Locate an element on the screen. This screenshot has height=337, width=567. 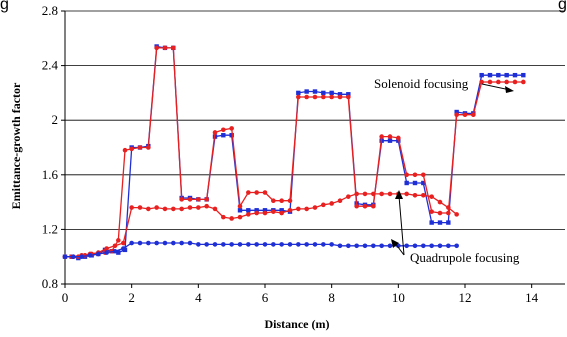
solenoid-arrowhead is located at coordinates (509, 89).